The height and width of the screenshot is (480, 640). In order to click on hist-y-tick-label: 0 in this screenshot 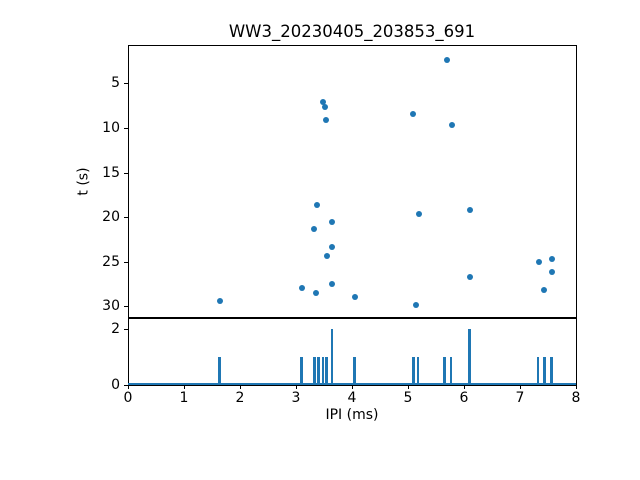, I will do `click(115, 385)`.